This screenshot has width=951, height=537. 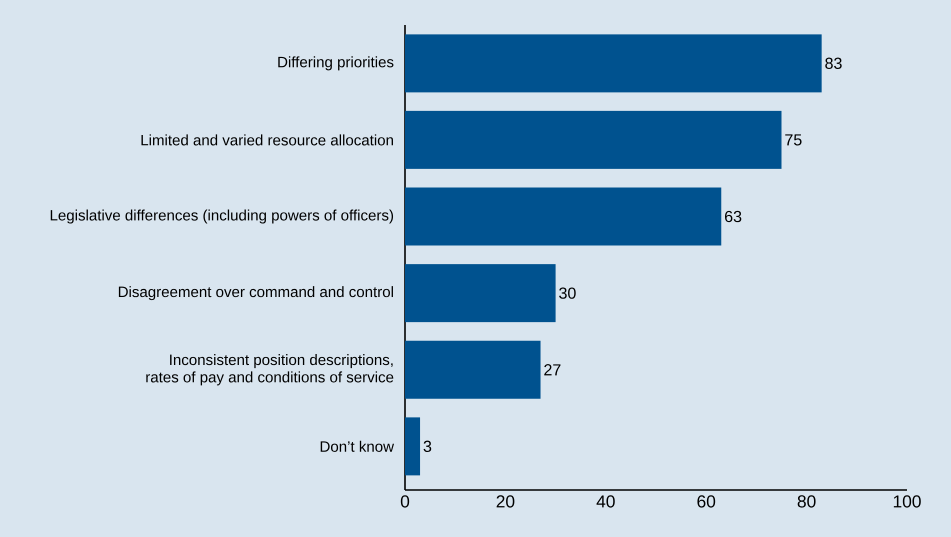 I want to click on x-tick-label: 40, so click(x=605, y=501).